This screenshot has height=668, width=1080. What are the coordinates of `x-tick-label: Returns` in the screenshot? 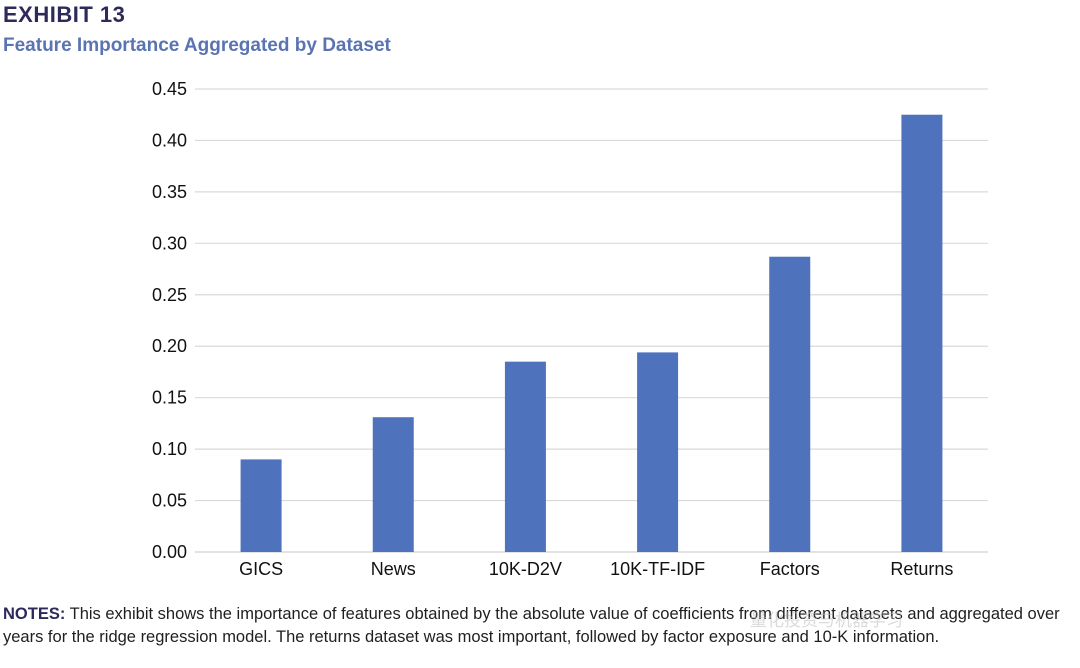 It's located at (921, 569).